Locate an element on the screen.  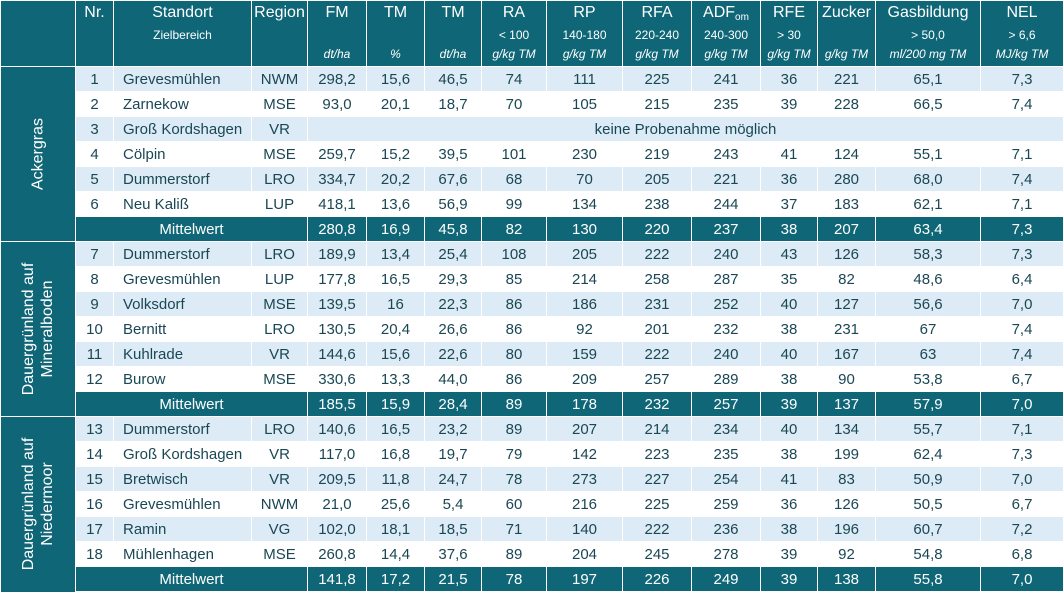
cell-nr: 15 is located at coordinates (94, 479).